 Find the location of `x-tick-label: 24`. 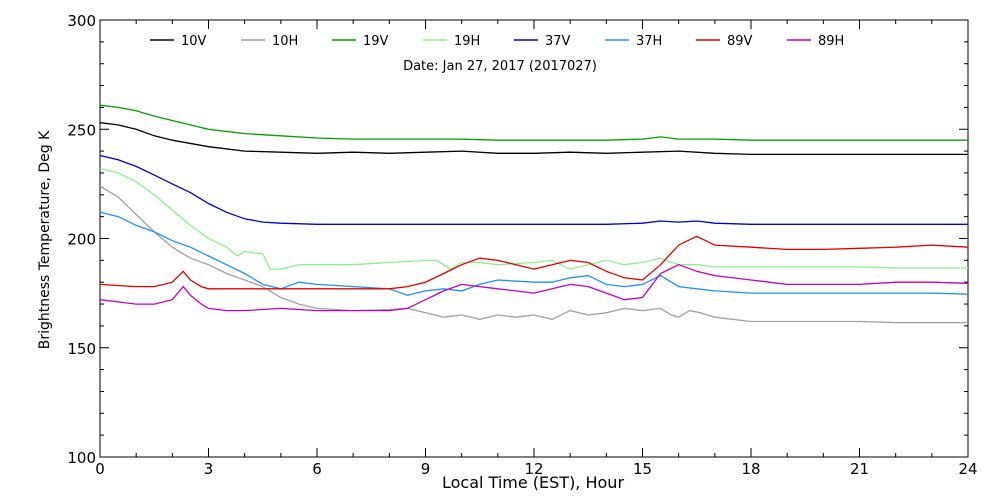

x-tick-label: 24 is located at coordinates (967, 469).